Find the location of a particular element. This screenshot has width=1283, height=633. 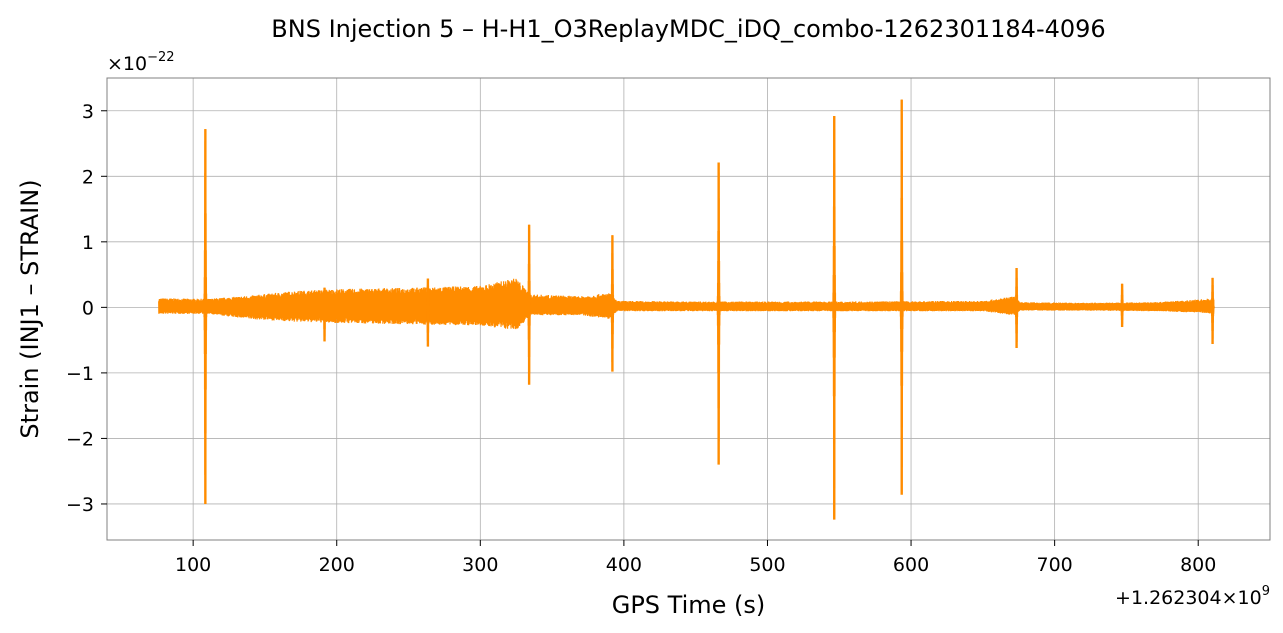

x-offset-base: +1.262304×10 is located at coordinates (1188, 598).